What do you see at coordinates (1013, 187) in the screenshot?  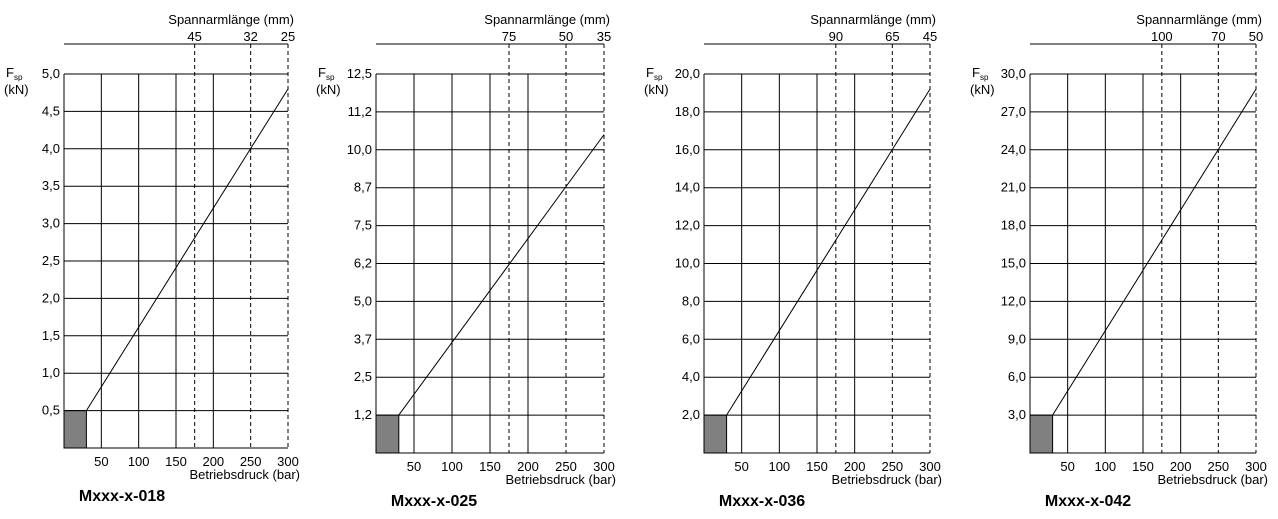 I see `y-tick-label: 21,0` at bounding box center [1013, 187].